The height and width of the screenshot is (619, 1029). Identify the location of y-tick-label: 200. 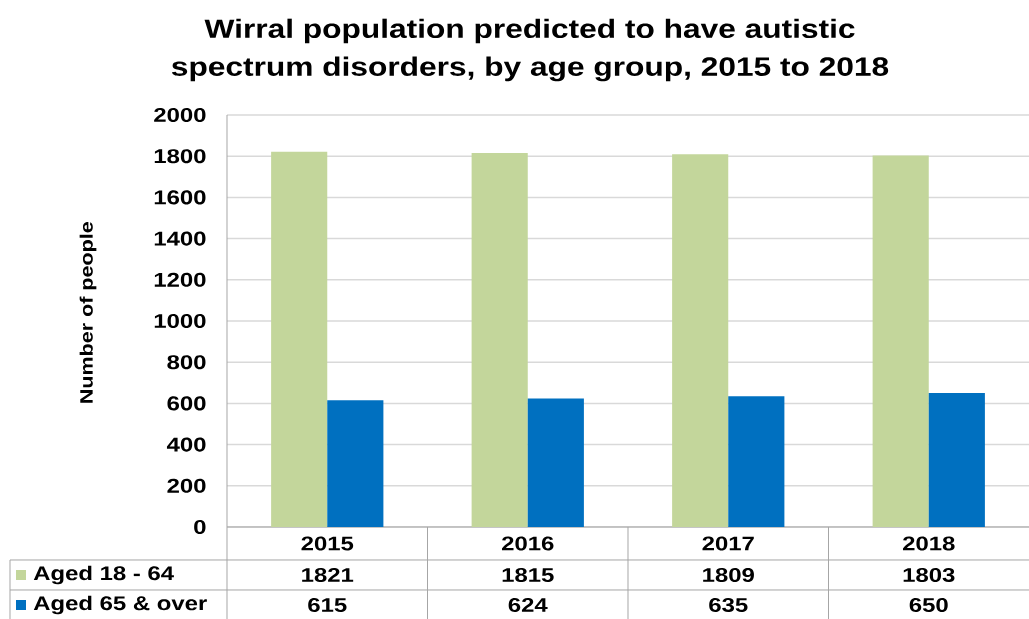
(186, 485).